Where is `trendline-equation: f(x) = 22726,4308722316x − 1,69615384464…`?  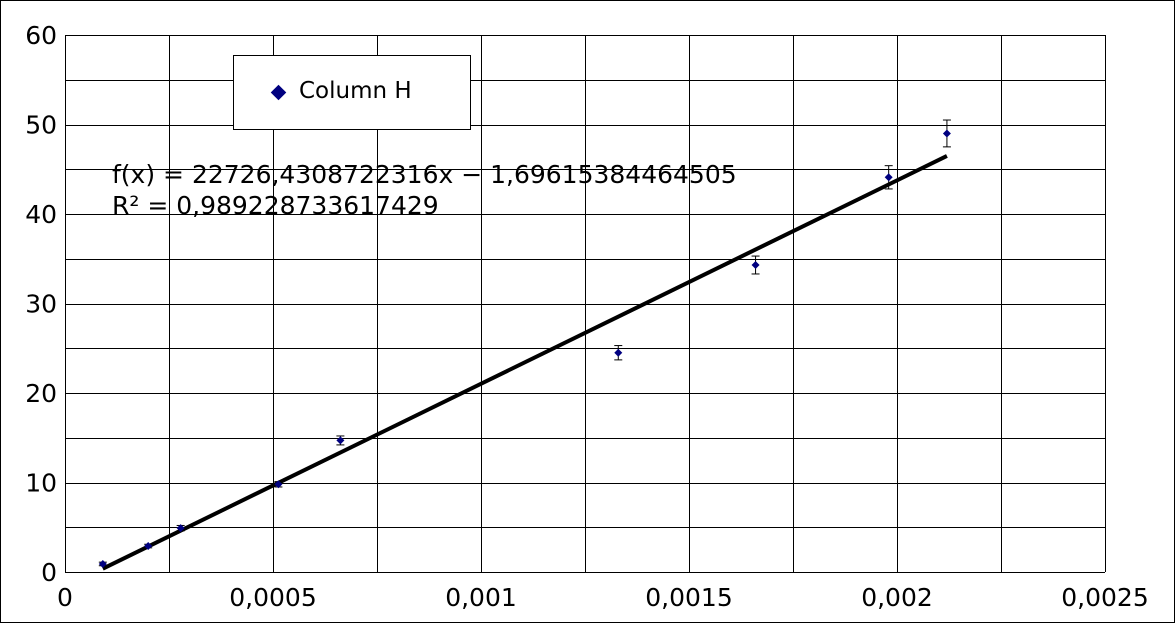
trendline-equation: f(x) = 22726,4308722316x − 1,69615384464… is located at coordinates (424, 174).